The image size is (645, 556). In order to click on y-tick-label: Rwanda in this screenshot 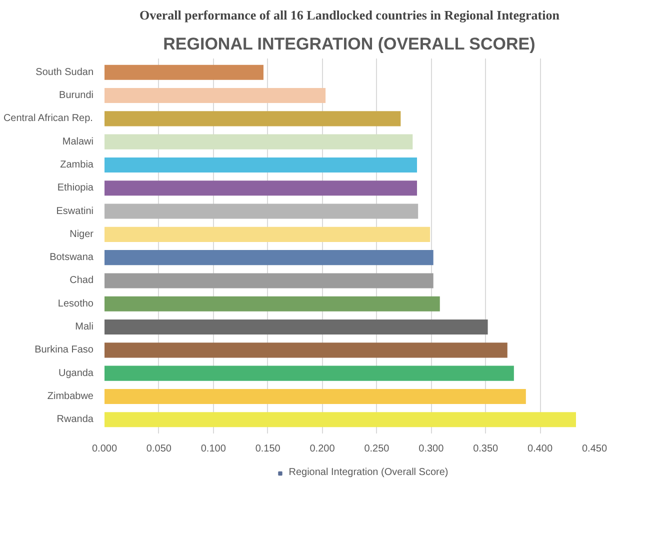, I will do `click(75, 420)`.